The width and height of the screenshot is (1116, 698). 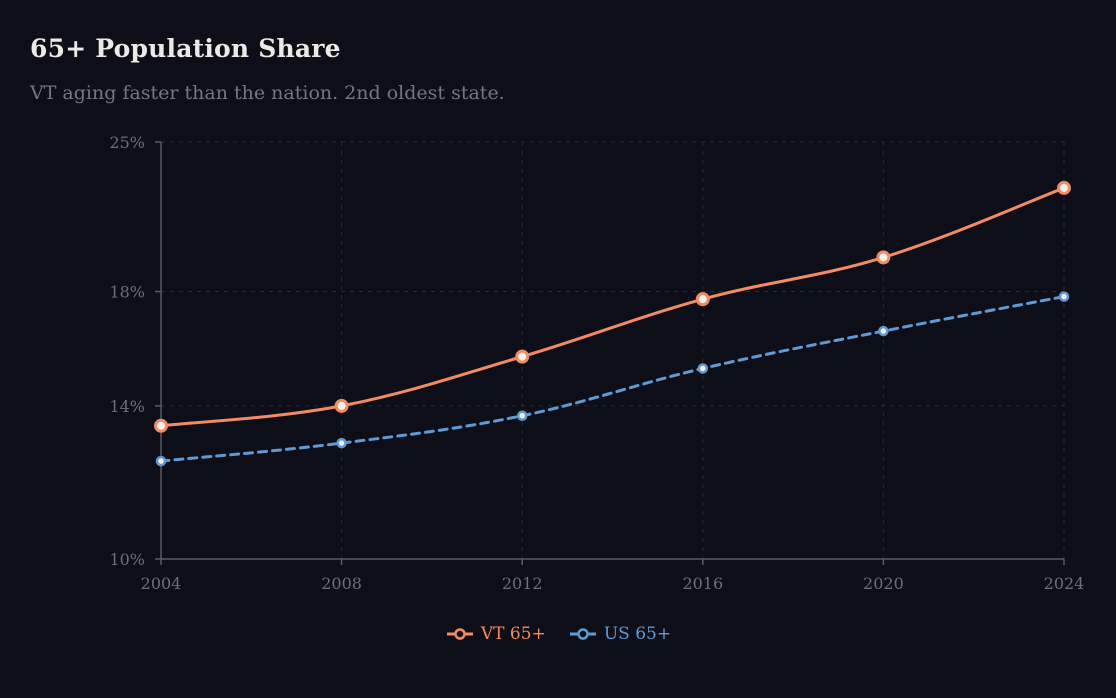 I want to click on legend-item-vt: VT 65+, so click(x=495, y=634).